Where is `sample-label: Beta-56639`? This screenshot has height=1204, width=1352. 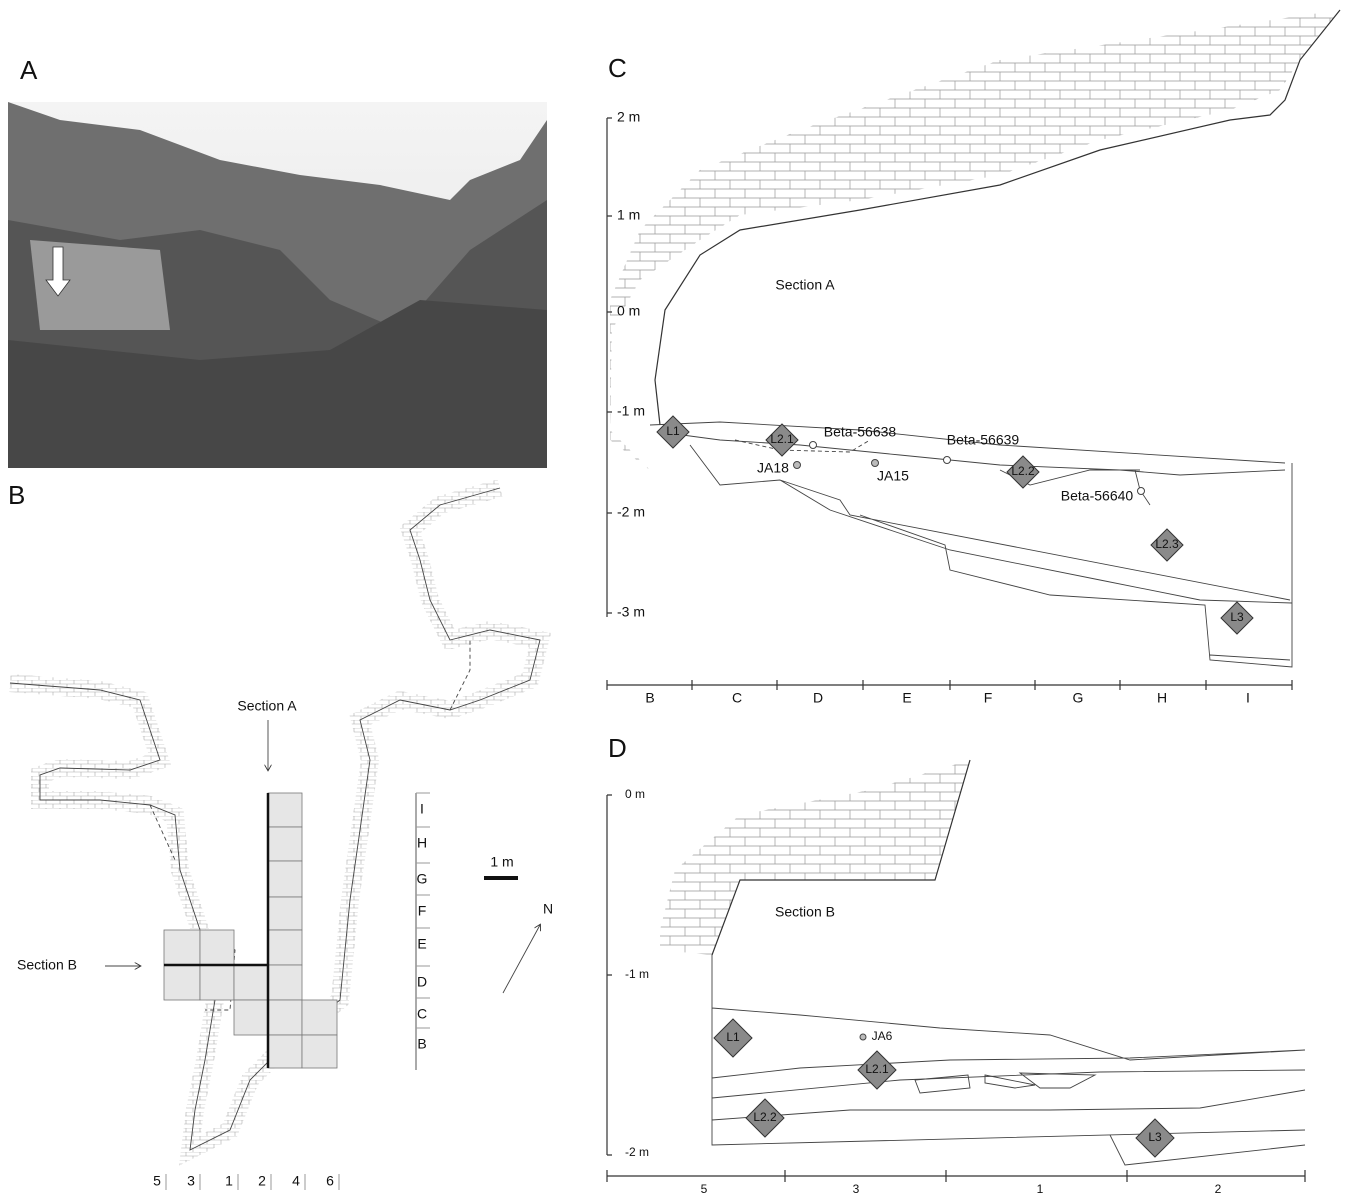
sample-label: Beta-56639 is located at coordinates (983, 440).